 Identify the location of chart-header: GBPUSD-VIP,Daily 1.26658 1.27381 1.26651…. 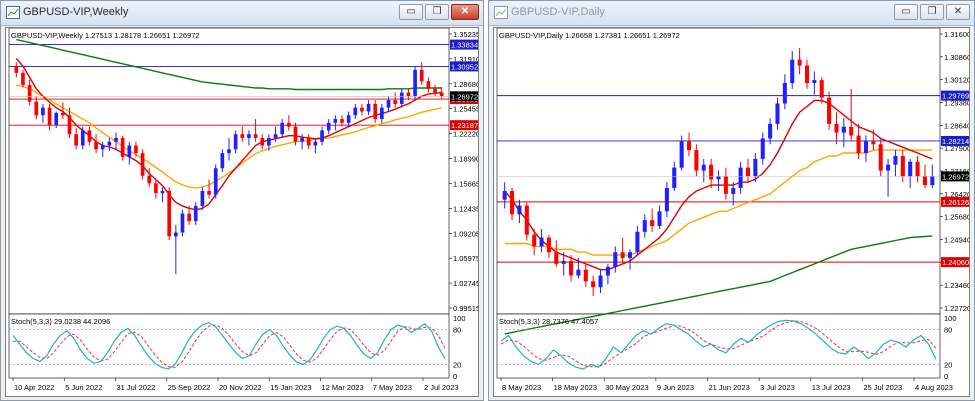
(589, 35).